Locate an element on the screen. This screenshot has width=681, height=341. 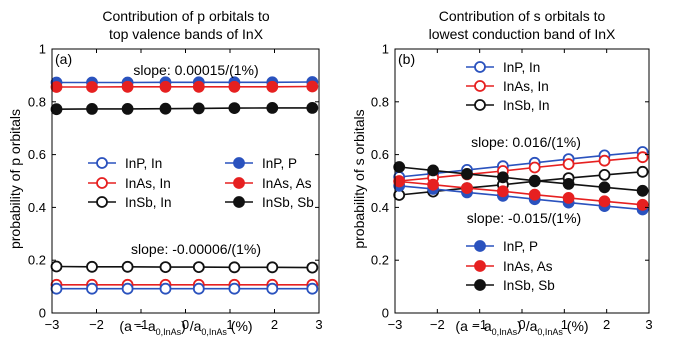
legend-item-inas-as: InAs, As is located at coordinates (268, 183).